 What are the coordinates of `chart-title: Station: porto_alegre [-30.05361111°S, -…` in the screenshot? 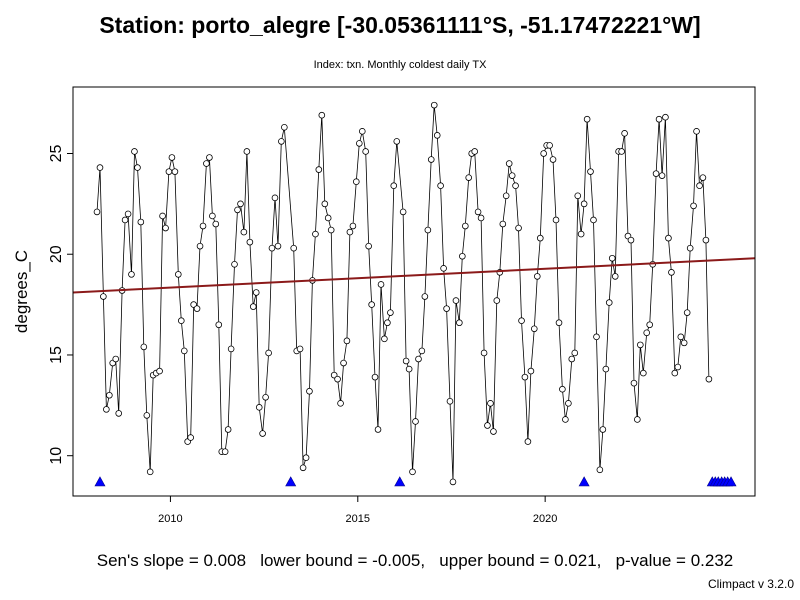 It's located at (400, 25).